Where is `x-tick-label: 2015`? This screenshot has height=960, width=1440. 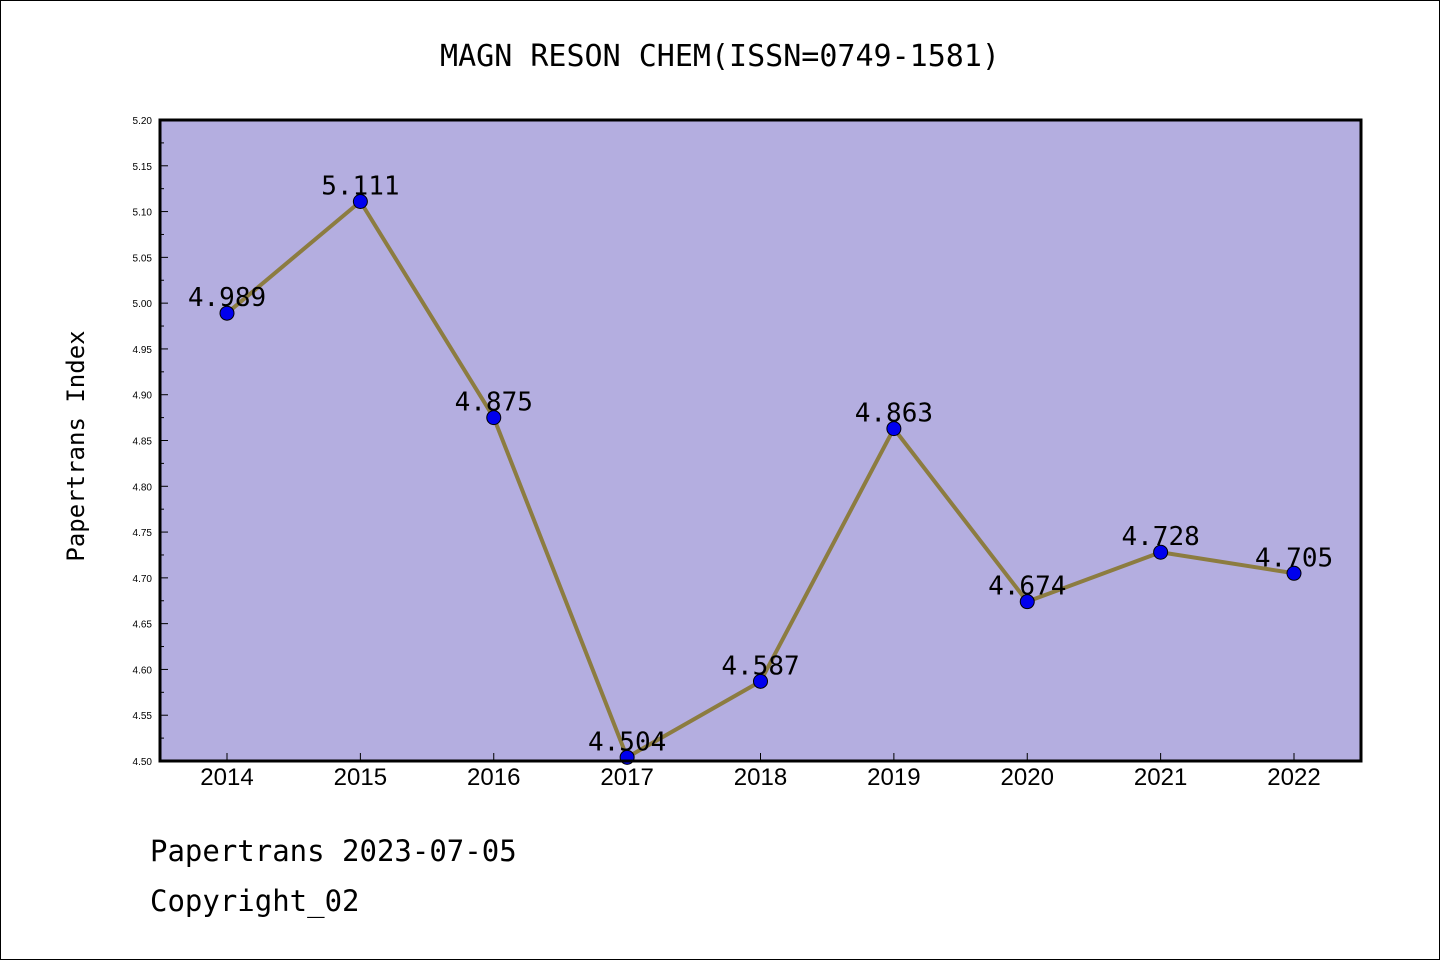 x-tick-label: 2015 is located at coordinates (360, 777).